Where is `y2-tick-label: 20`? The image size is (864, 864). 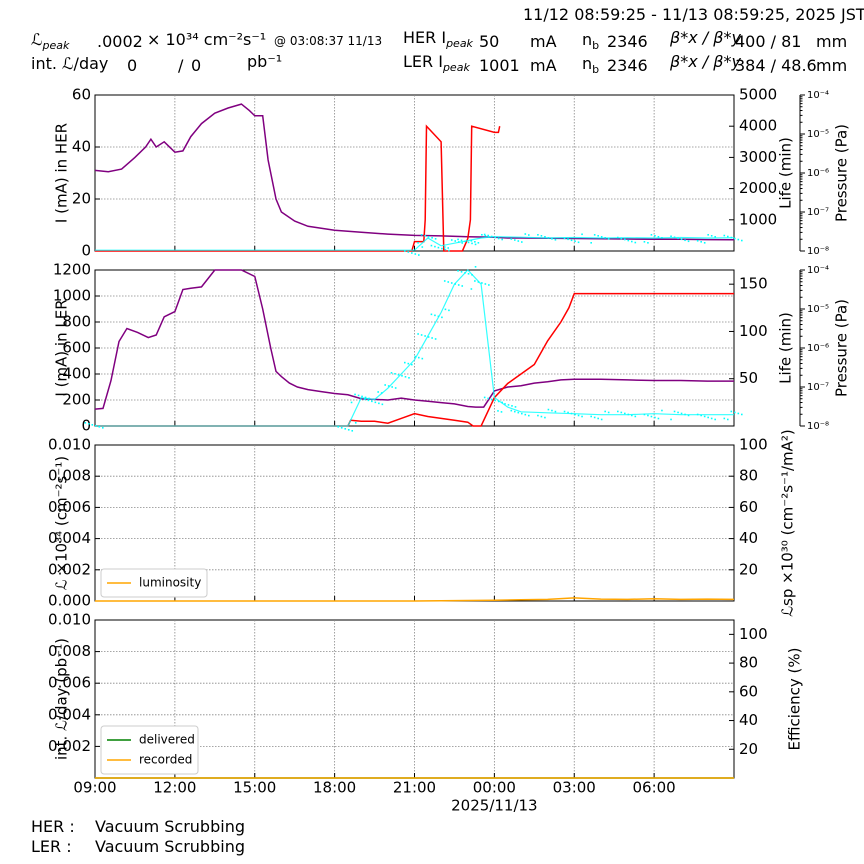
y2-tick-label: 20 is located at coordinates (748, 569).